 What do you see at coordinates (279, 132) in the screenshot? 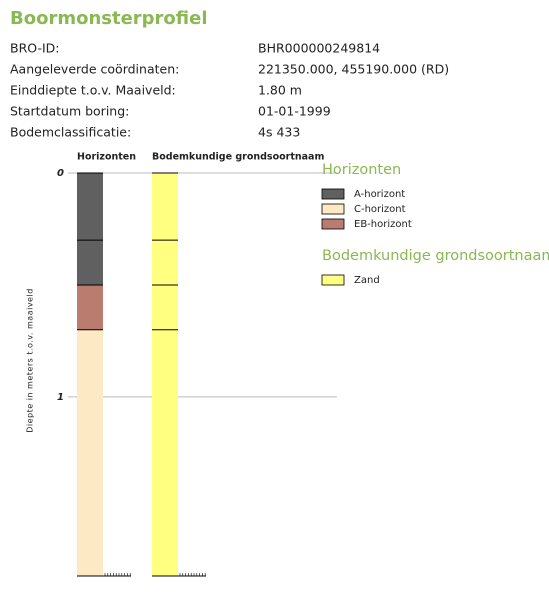
I see `property-value: 4s 433` at bounding box center [279, 132].